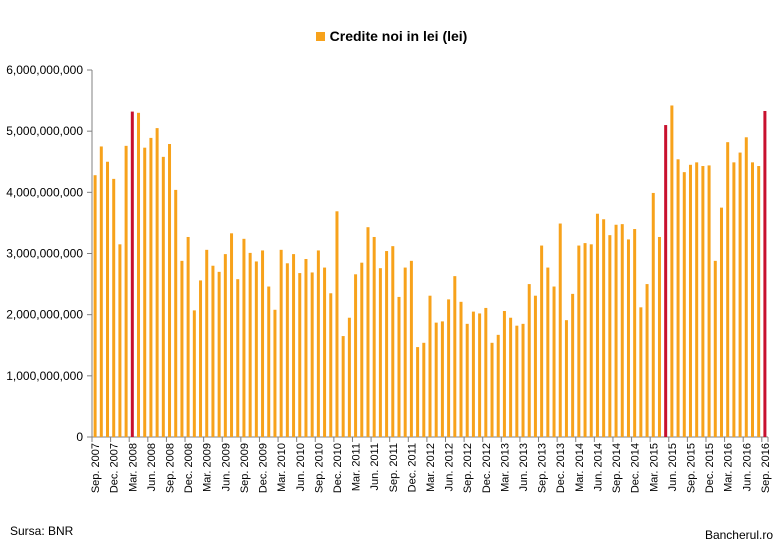 This screenshot has width=783, height=547. Describe the element at coordinates (44, 70) in the screenshot. I see `y-tick-label: 6,000,000,000` at that location.